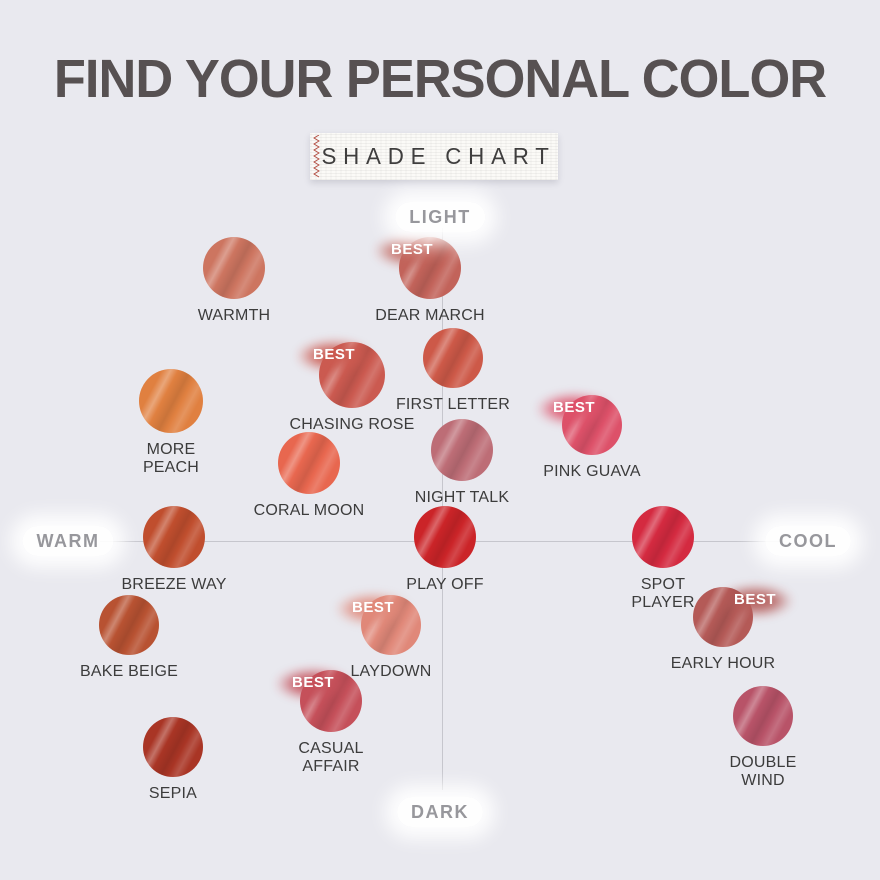  What do you see at coordinates (592, 437) in the screenshot?
I see `shade-swatch-pink-guava: BEST PINK GUAVA` at bounding box center [592, 437].